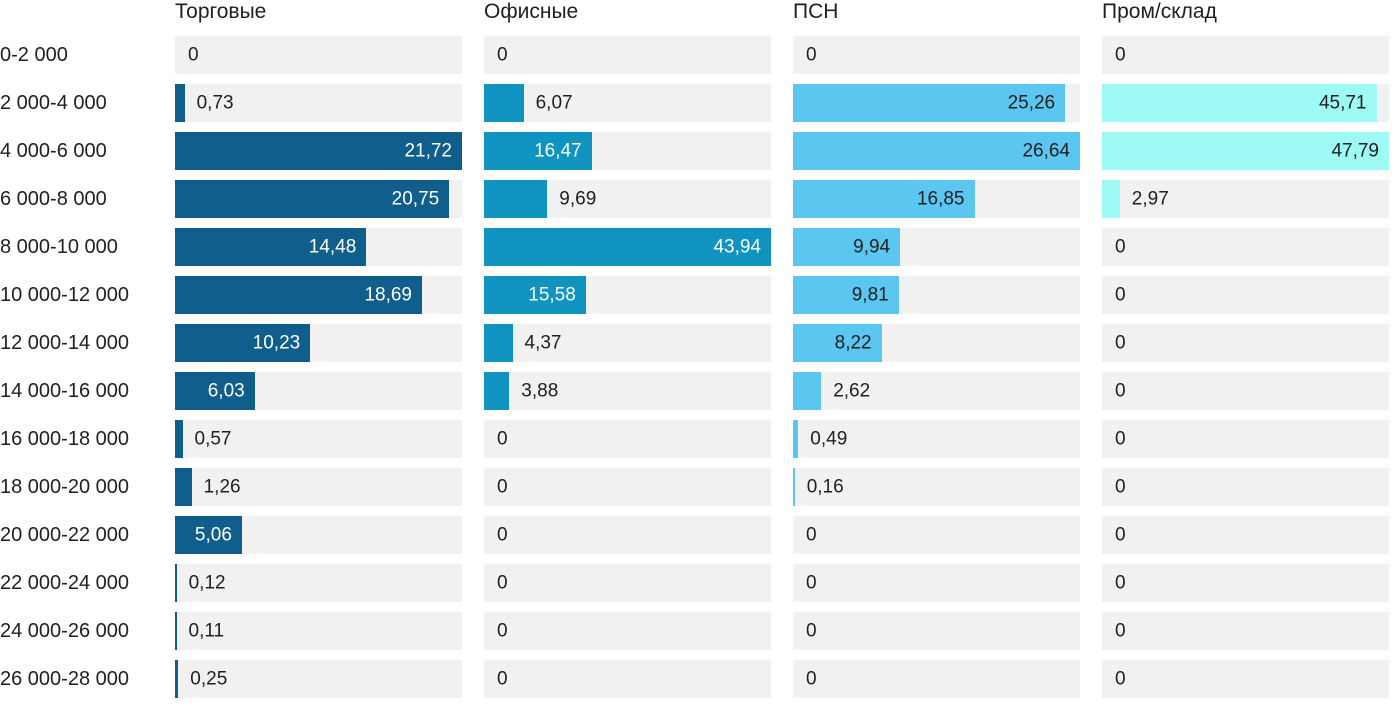  What do you see at coordinates (825, 487) in the screenshot?
I see `value-label: 0,16` at bounding box center [825, 487].